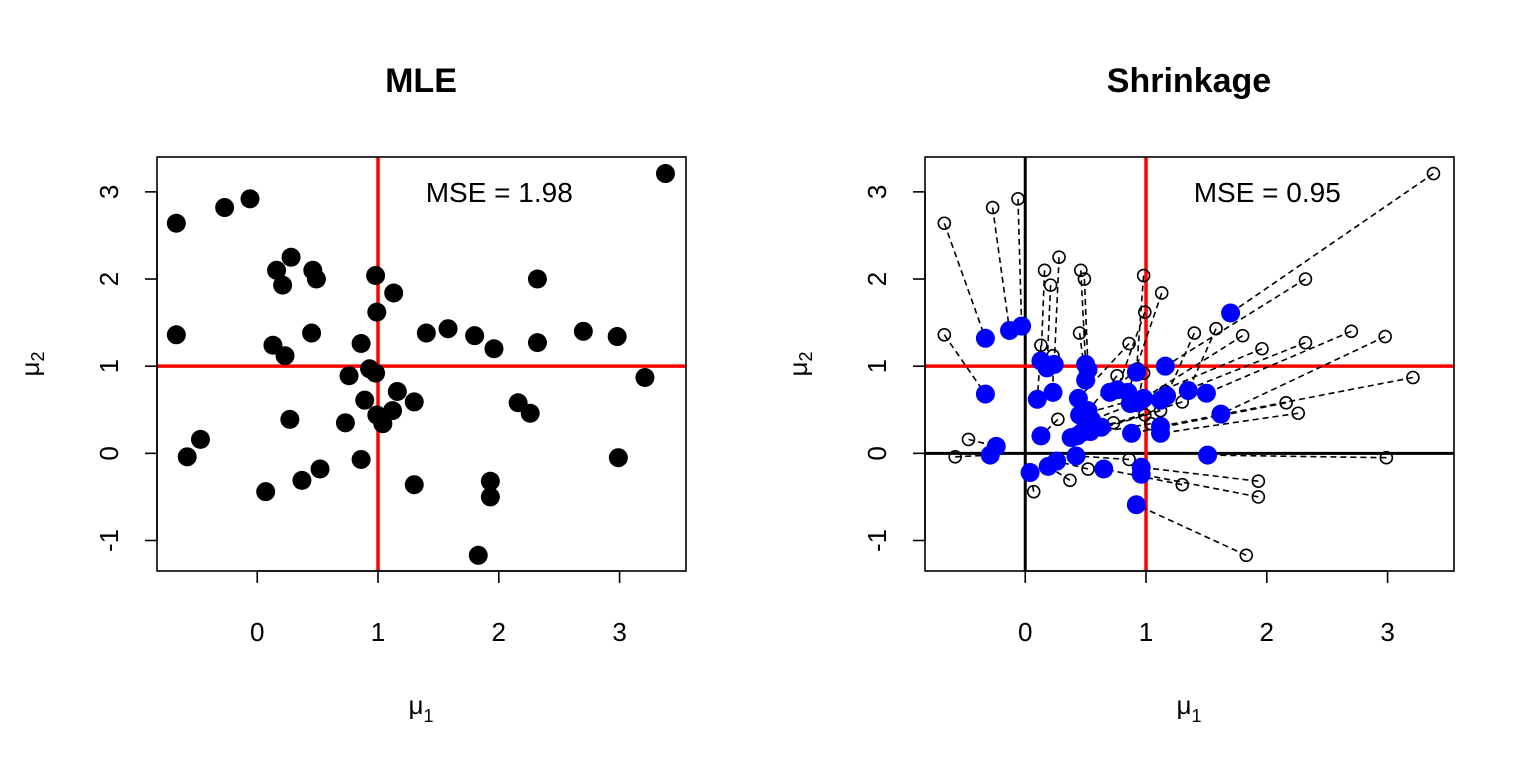  I want to click on chart-title: Shrinkage, so click(1189, 81).